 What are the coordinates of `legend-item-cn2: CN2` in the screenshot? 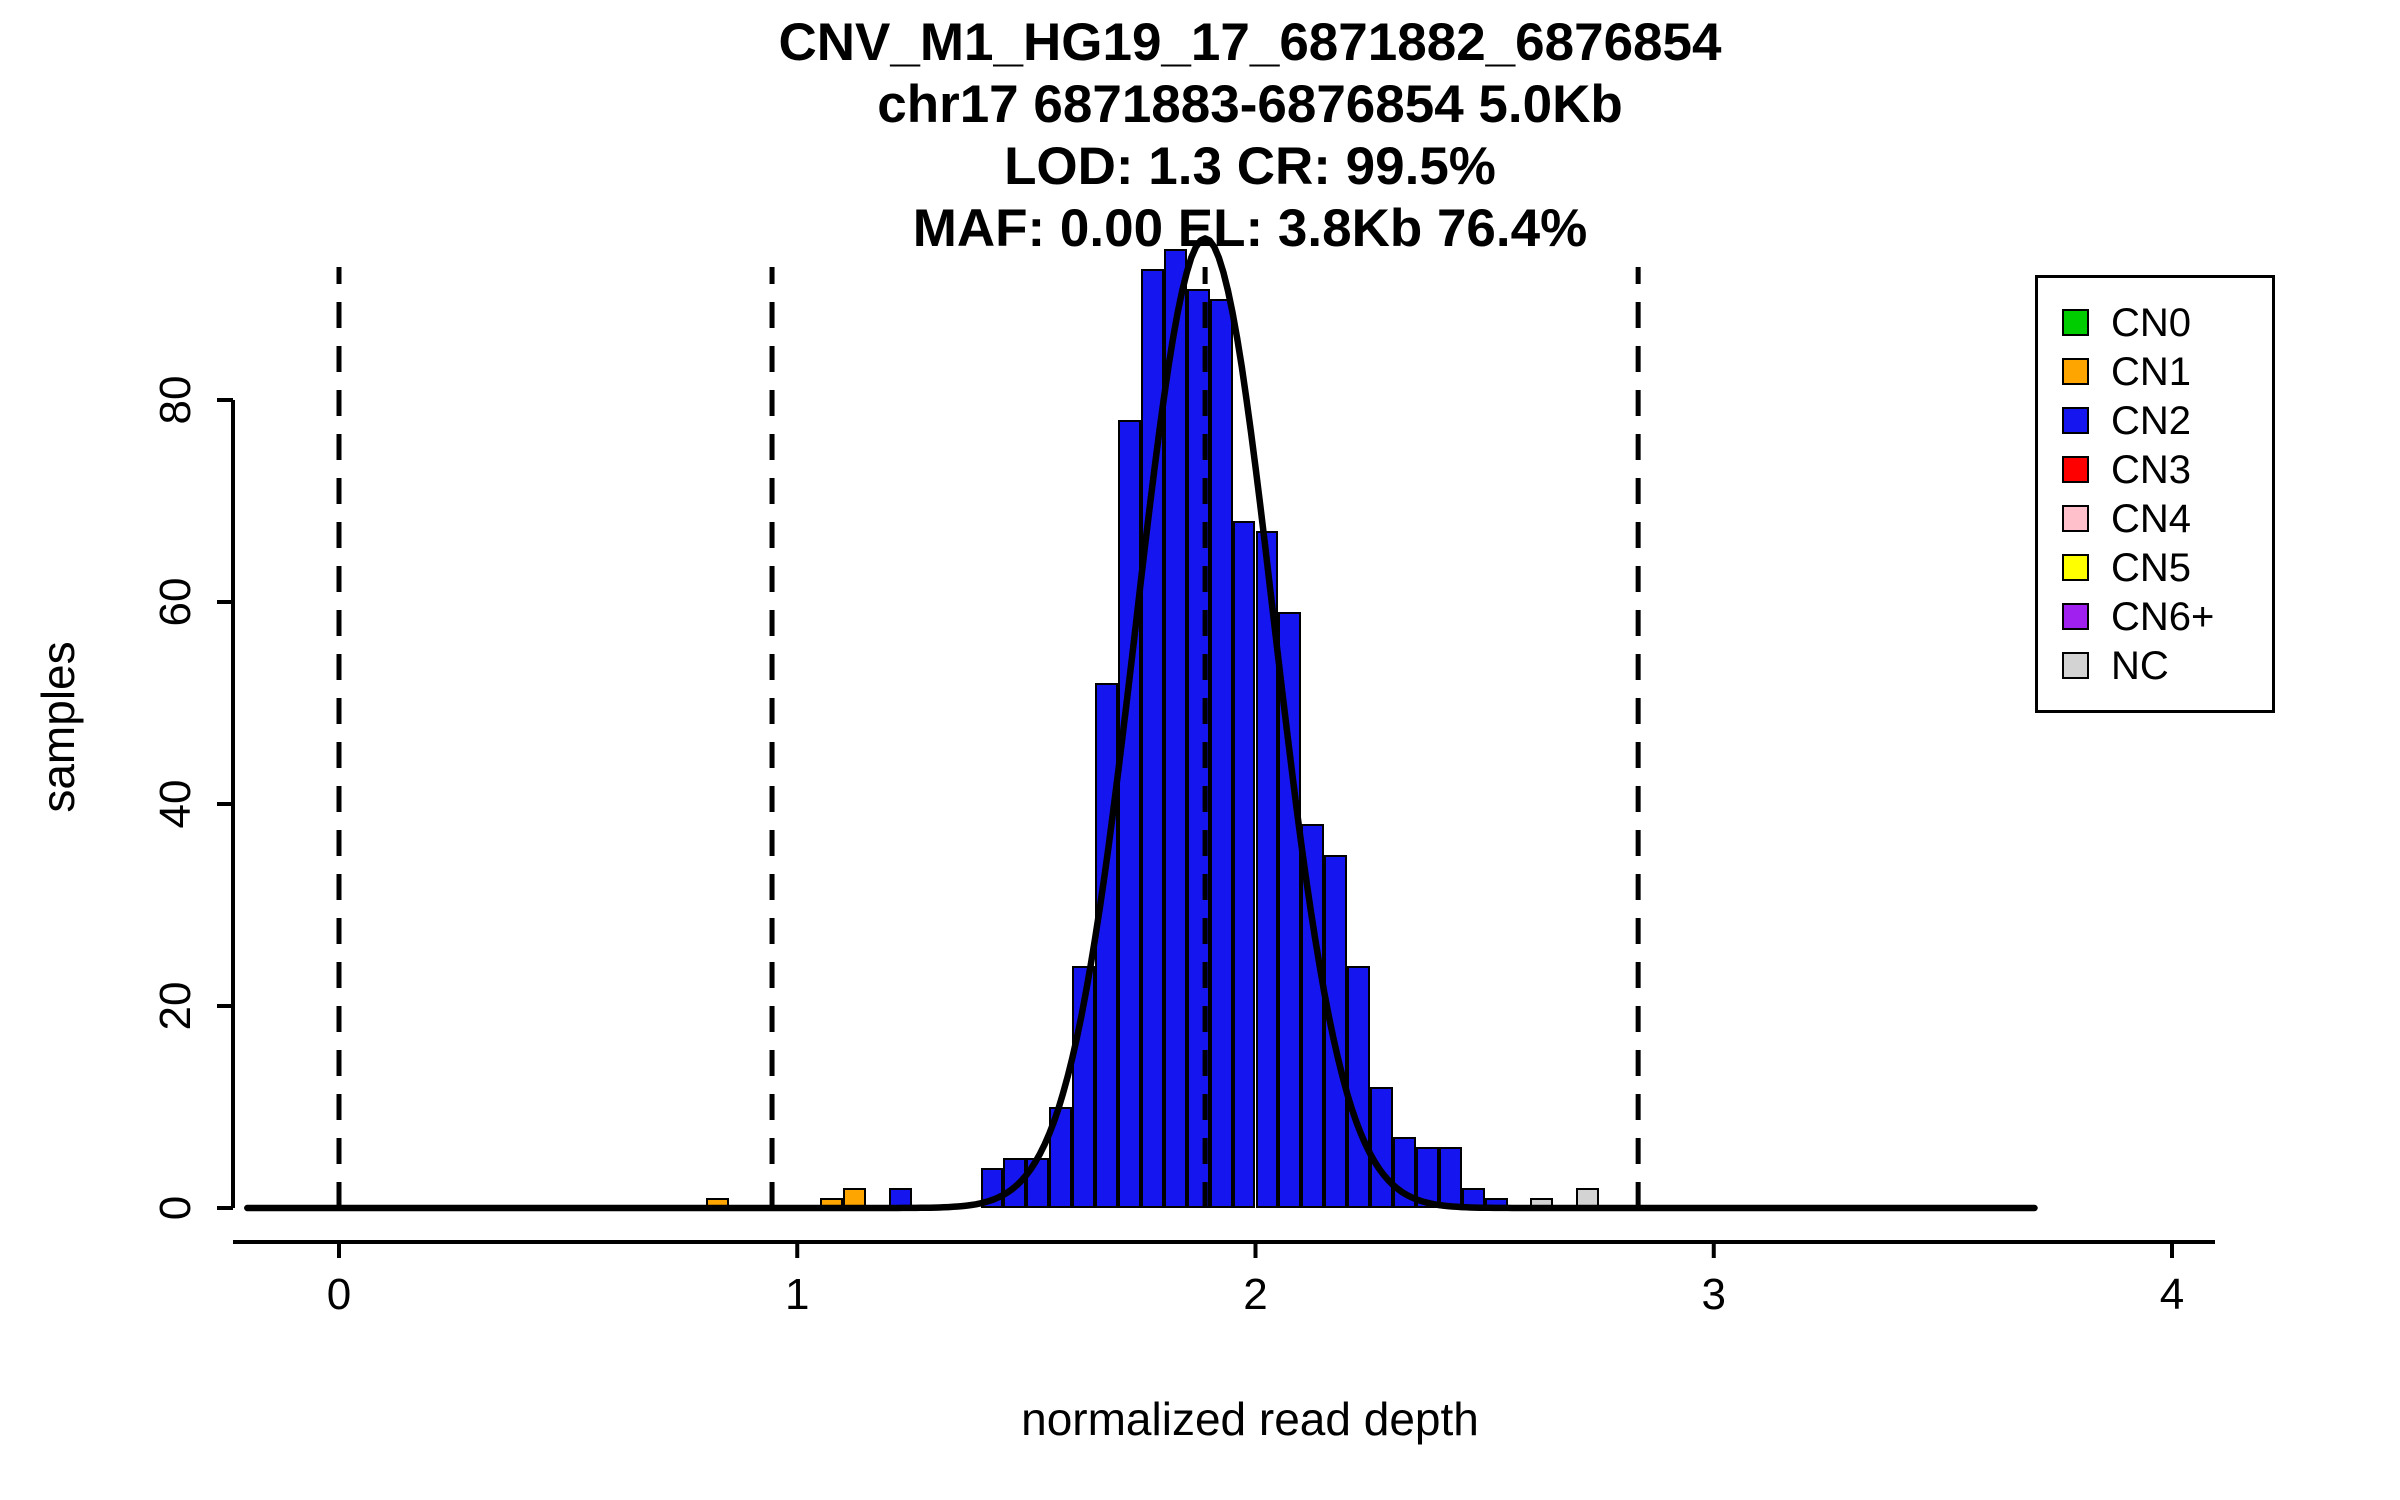 It's located at (2155, 420).